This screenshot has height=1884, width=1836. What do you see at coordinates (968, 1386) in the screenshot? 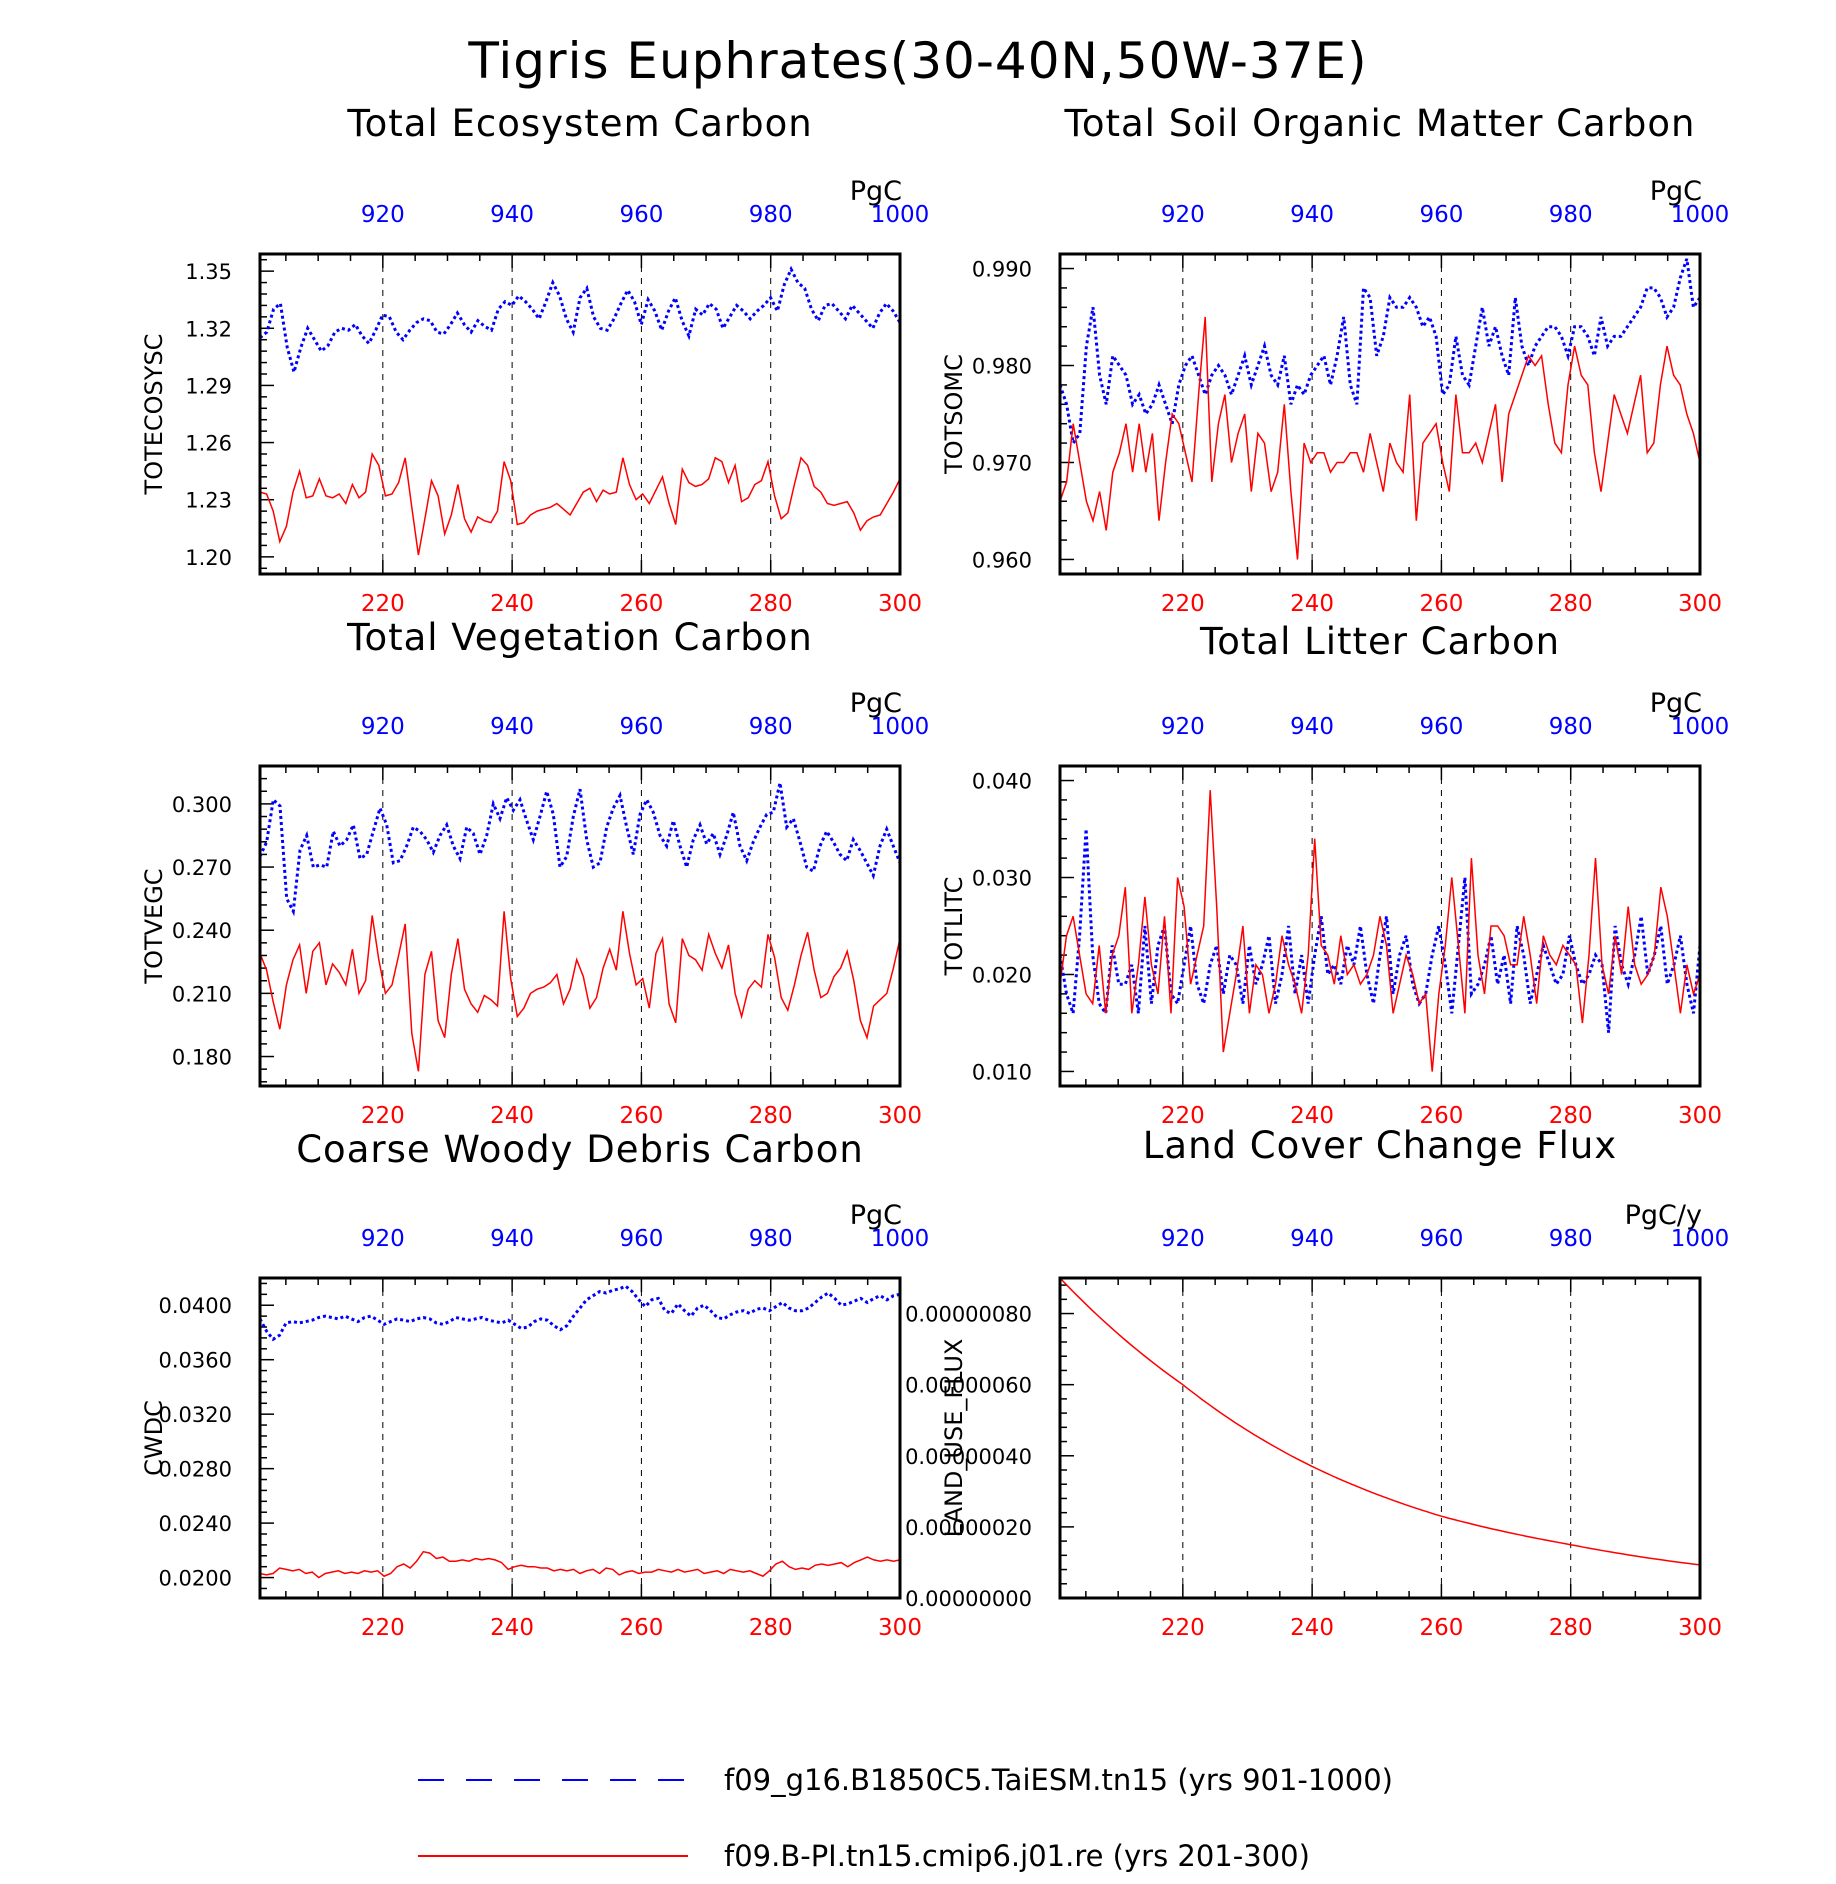
I see `y-tick-label: 0.00000060` at bounding box center [968, 1386].